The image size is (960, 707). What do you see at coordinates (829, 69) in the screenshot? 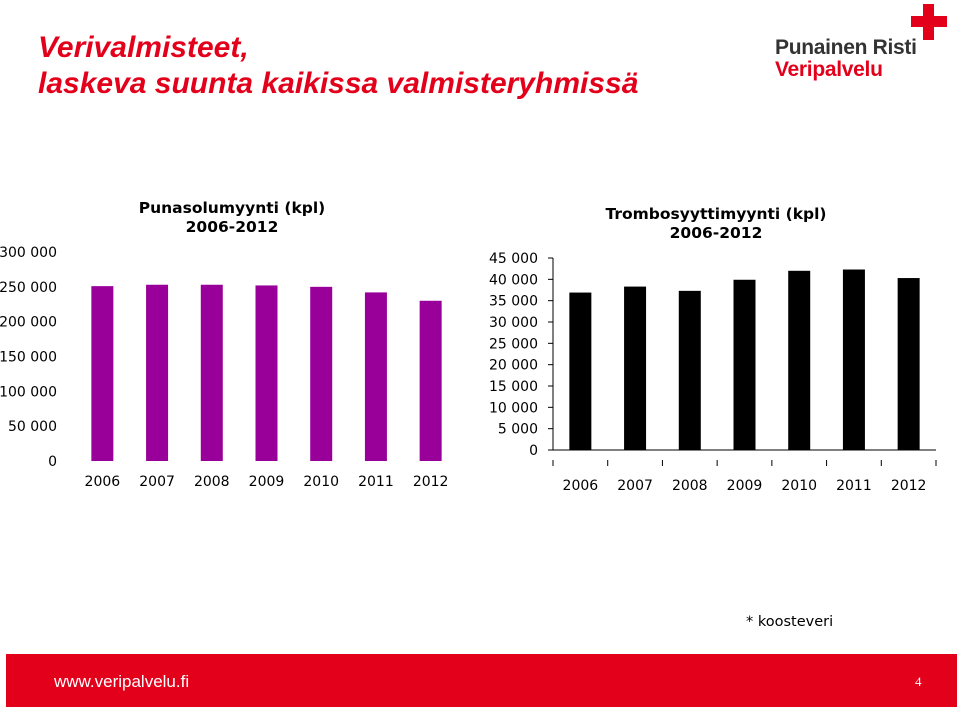
I see `logo-text-line2: Veripalvelu` at bounding box center [829, 69].